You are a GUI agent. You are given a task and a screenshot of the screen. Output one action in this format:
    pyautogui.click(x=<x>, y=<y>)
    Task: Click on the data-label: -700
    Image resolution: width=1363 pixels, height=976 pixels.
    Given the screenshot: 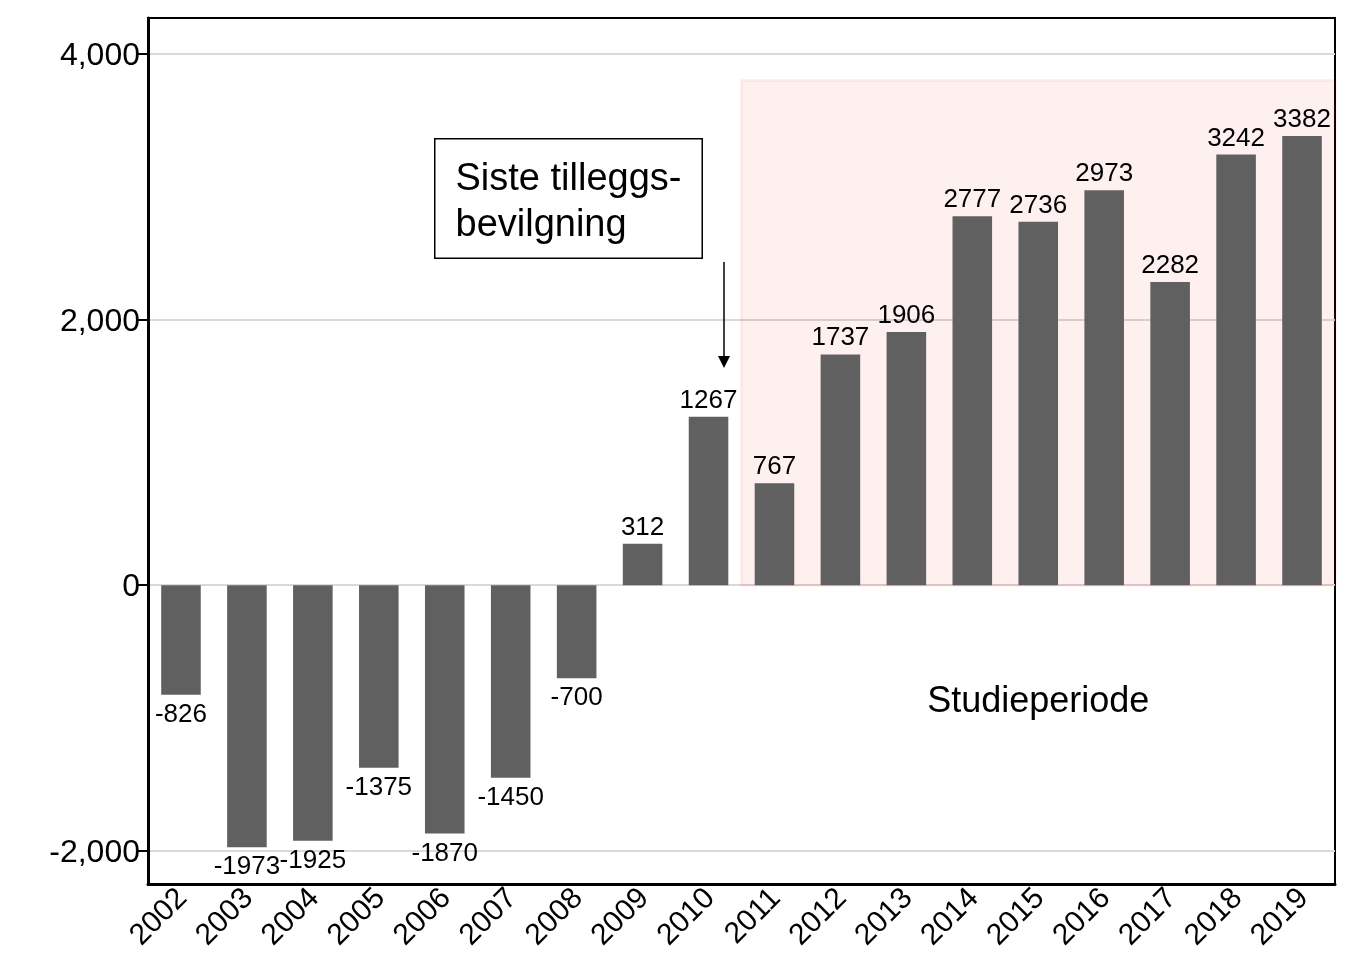 What is the action you would take?
    pyautogui.click(x=576, y=696)
    